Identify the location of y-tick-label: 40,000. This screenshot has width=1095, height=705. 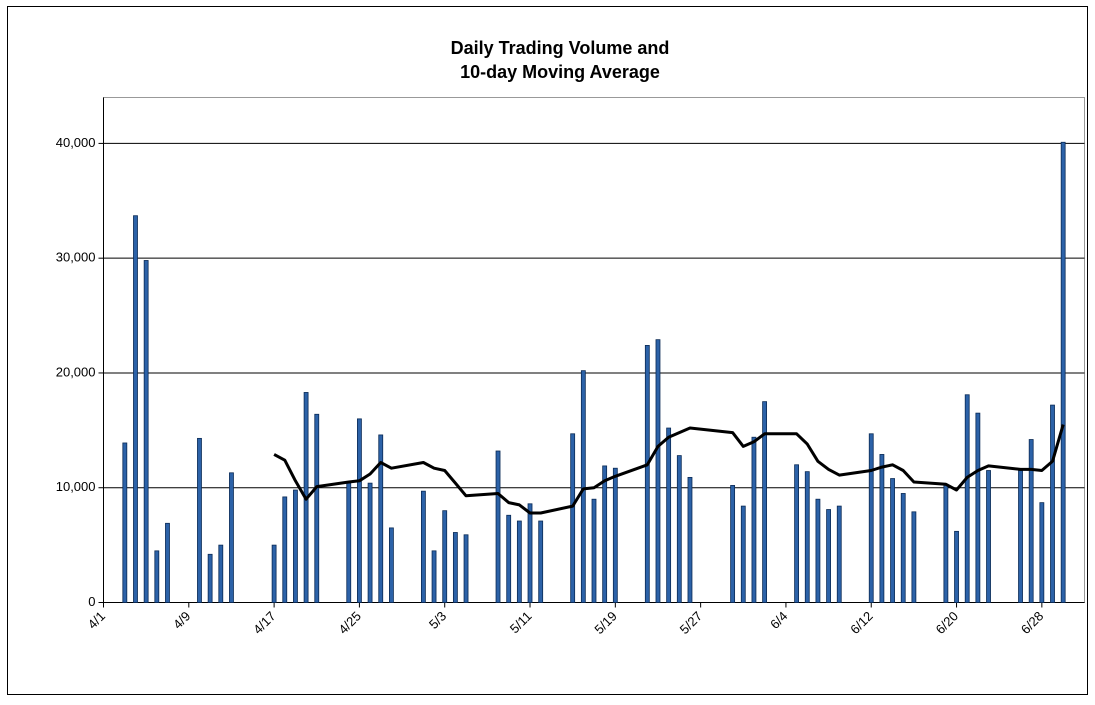
(76, 142).